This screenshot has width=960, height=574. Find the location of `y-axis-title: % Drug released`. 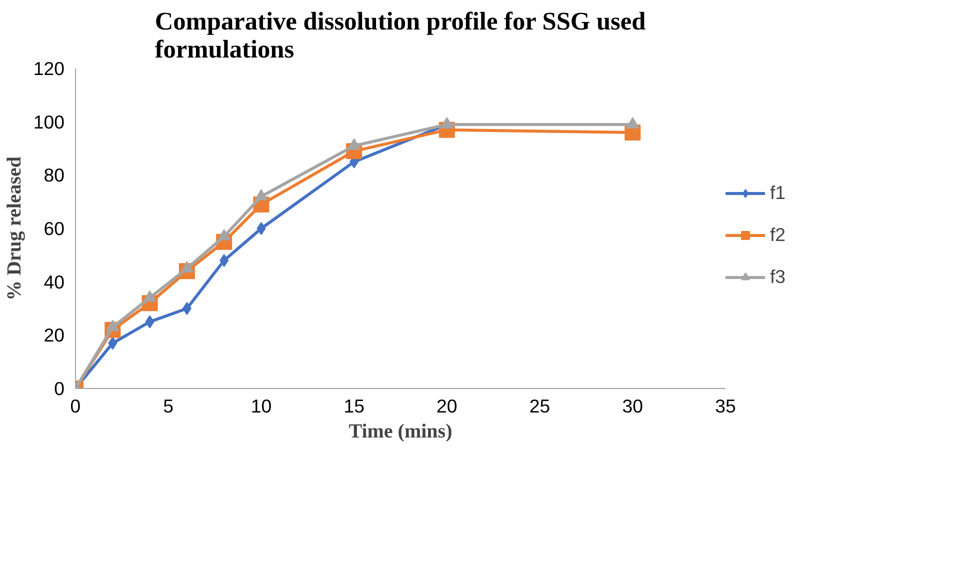

y-axis-title: % Drug released is located at coordinates (14, 228).